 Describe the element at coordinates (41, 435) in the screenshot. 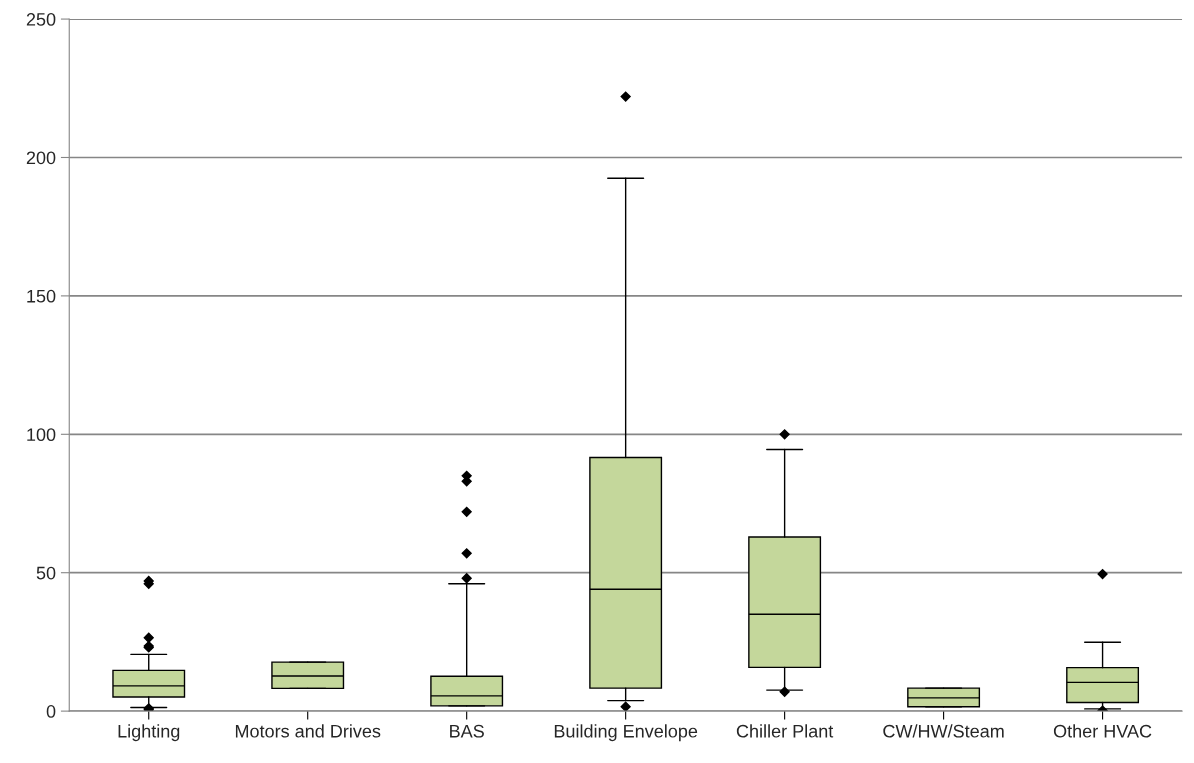

I see `y-tick-label: 100` at that location.